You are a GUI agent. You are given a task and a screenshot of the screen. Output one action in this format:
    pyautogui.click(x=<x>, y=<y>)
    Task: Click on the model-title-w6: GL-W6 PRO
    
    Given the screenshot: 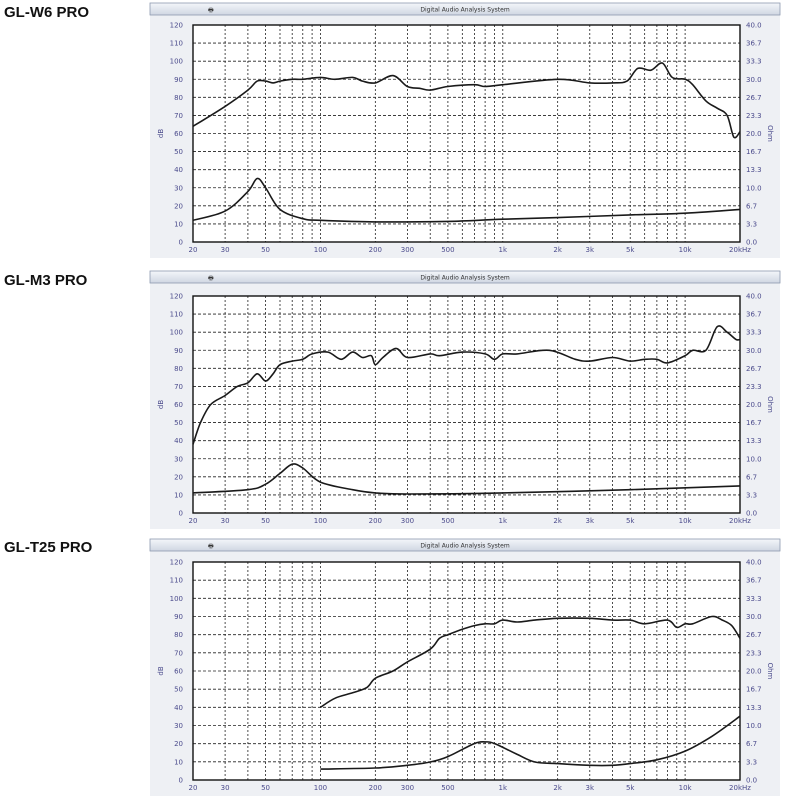 What is the action you would take?
    pyautogui.click(x=46, y=12)
    